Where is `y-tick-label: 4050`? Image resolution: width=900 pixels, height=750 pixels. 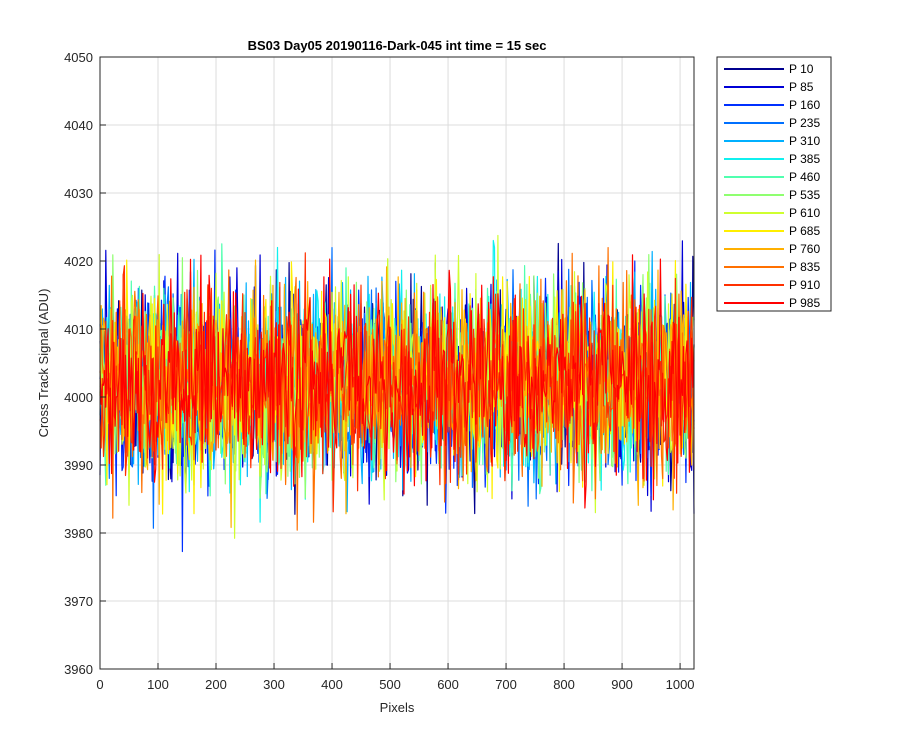 y-tick-label: 4050 is located at coordinates (78, 57).